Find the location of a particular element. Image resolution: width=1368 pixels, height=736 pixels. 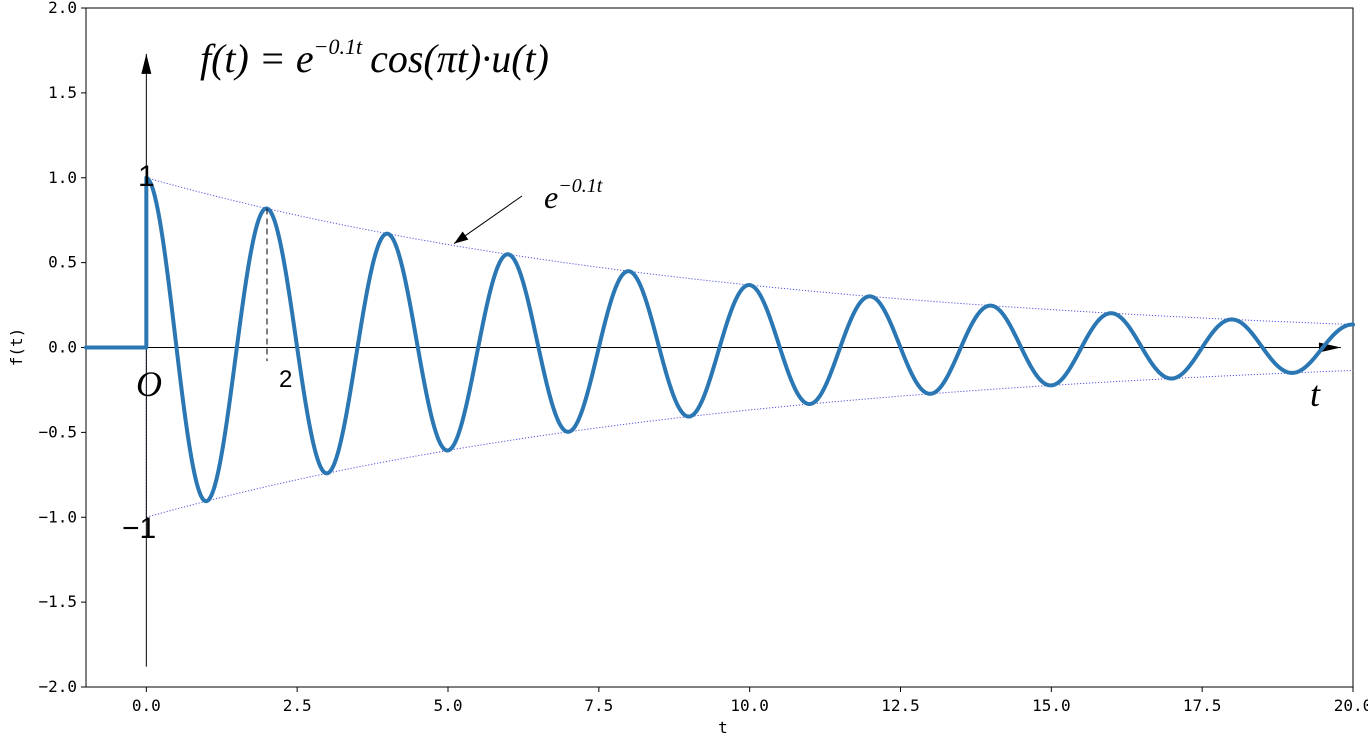

y-tick-label: 2.0 is located at coordinates (62, 8).